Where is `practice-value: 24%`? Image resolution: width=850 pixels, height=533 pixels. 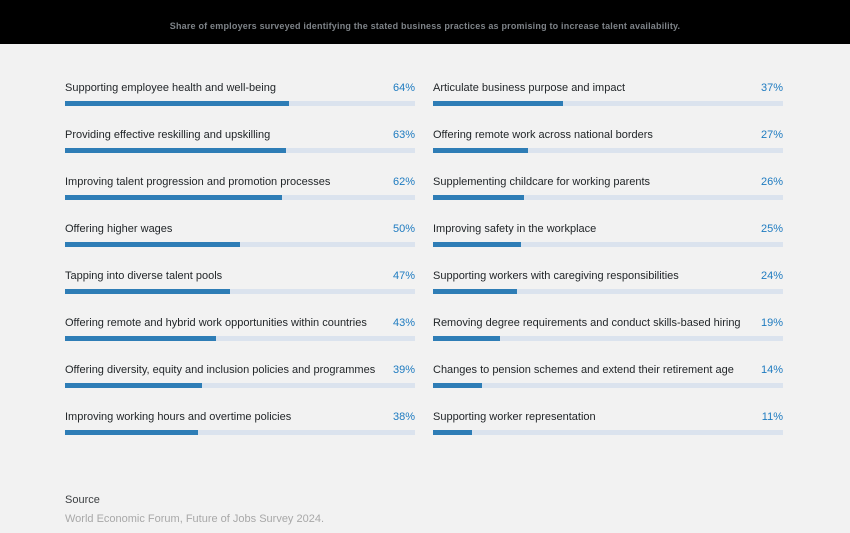 practice-value: 24% is located at coordinates (771, 276).